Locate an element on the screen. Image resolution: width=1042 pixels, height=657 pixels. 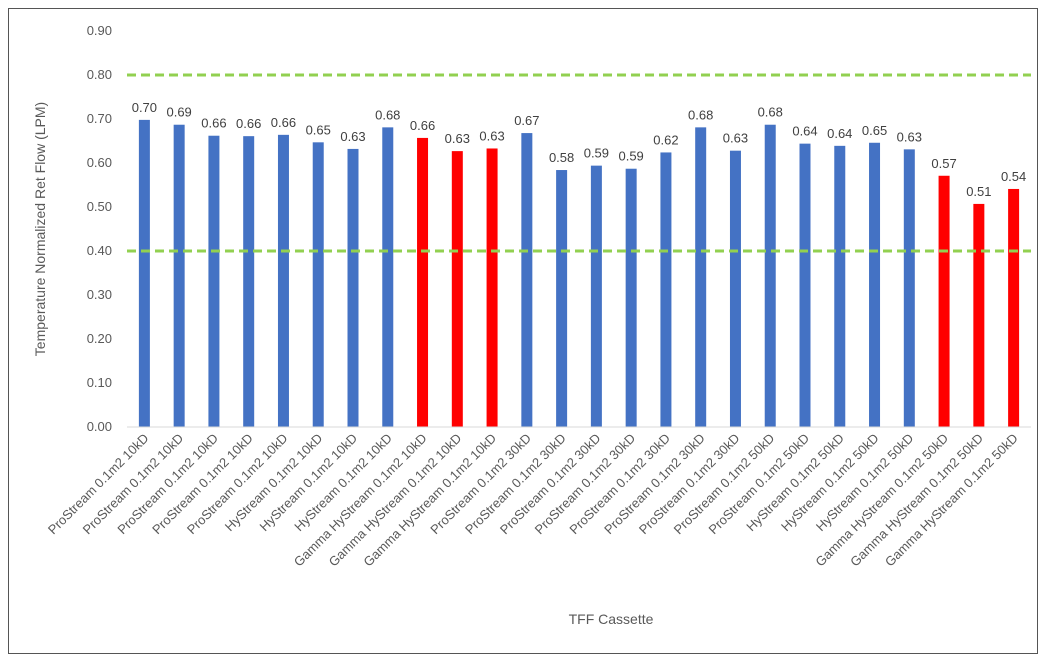
data-label: 0.58 is located at coordinates (561, 157).